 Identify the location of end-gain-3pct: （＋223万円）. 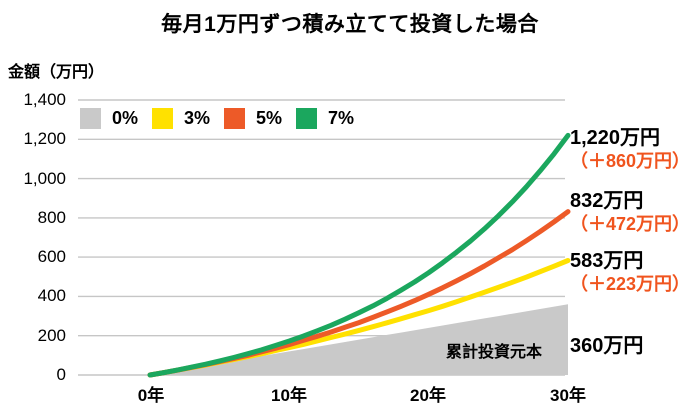
(630, 284).